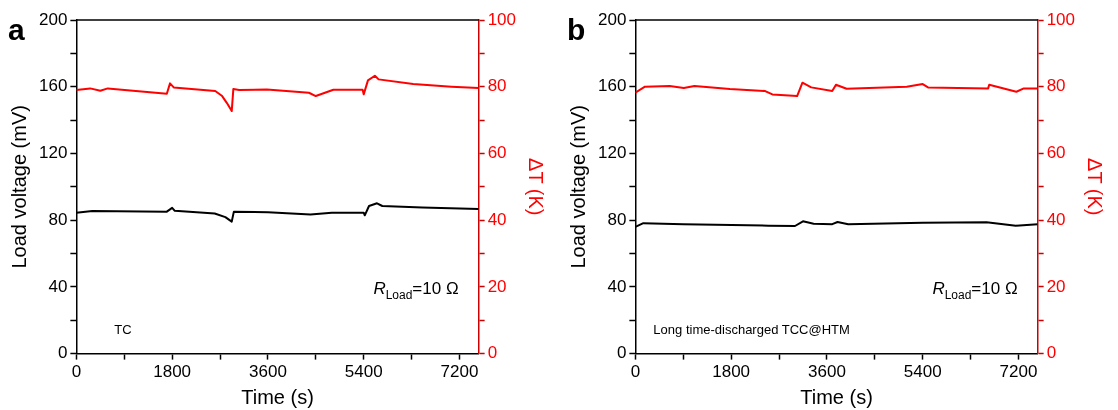 This screenshot has width=1118, height=410. I want to click on annotation: Long time-discharged TCC@HTM, so click(751, 329).